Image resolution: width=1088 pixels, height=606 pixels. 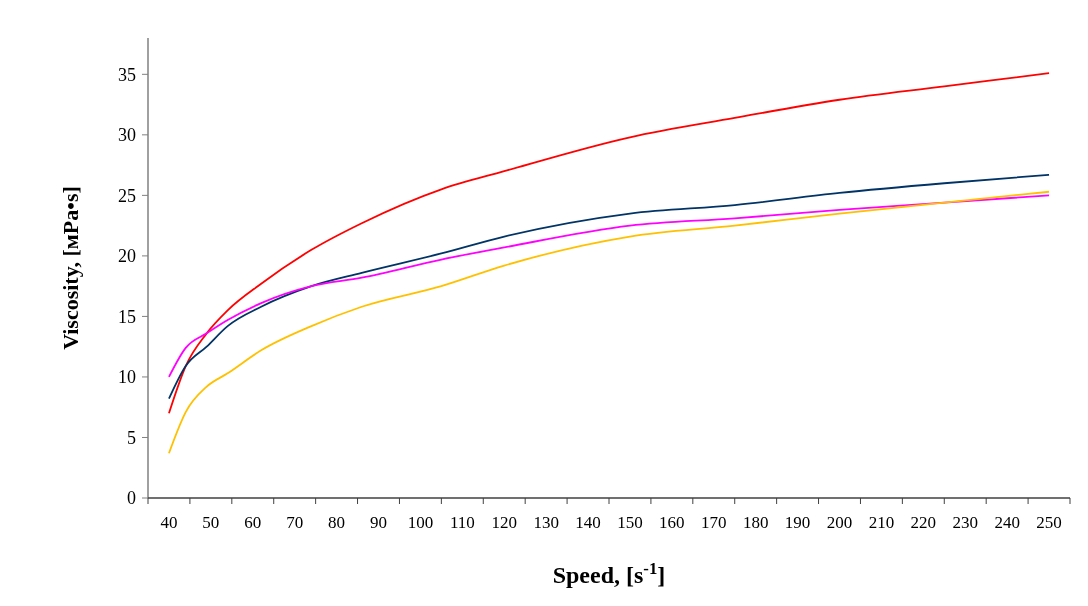 What do you see at coordinates (714, 522) in the screenshot?
I see `x-tick-label: 170` at bounding box center [714, 522].